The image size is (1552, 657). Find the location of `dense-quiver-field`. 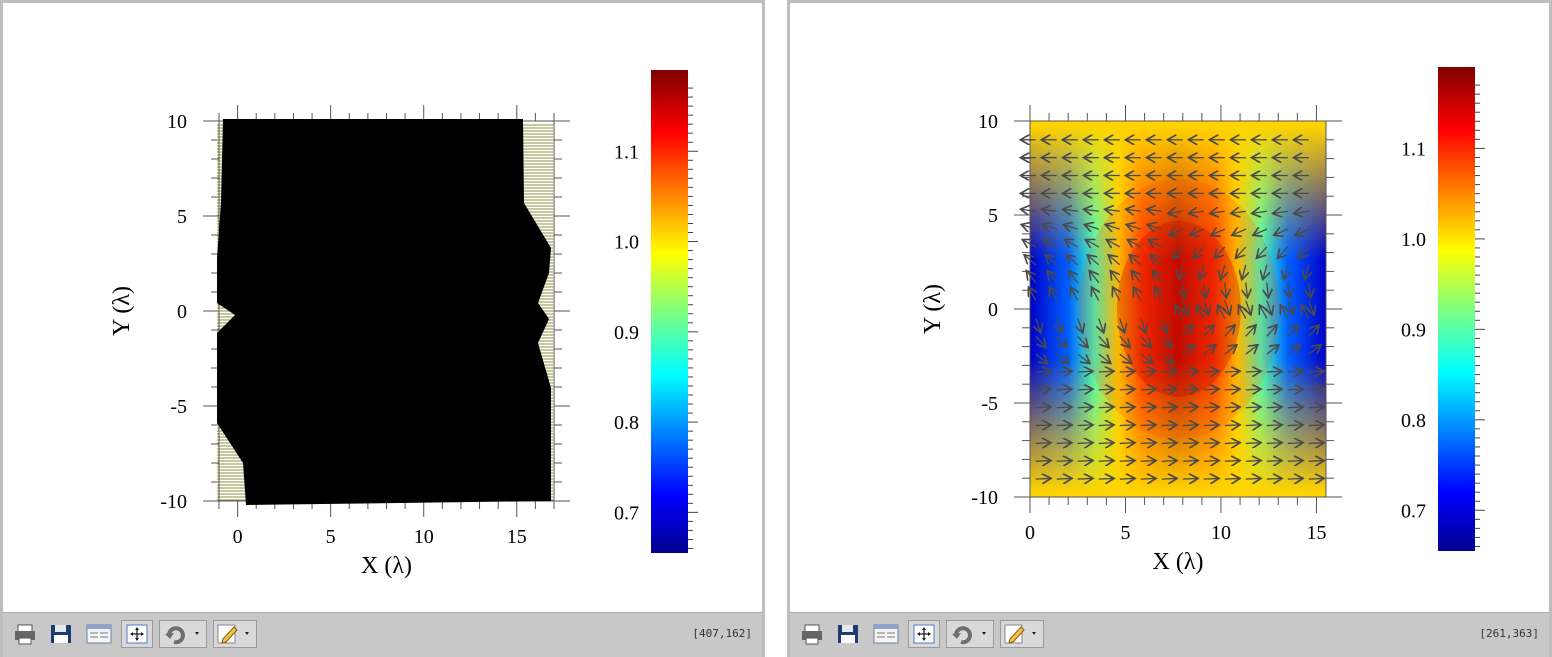

dense-quiver-field is located at coordinates (384, 312).